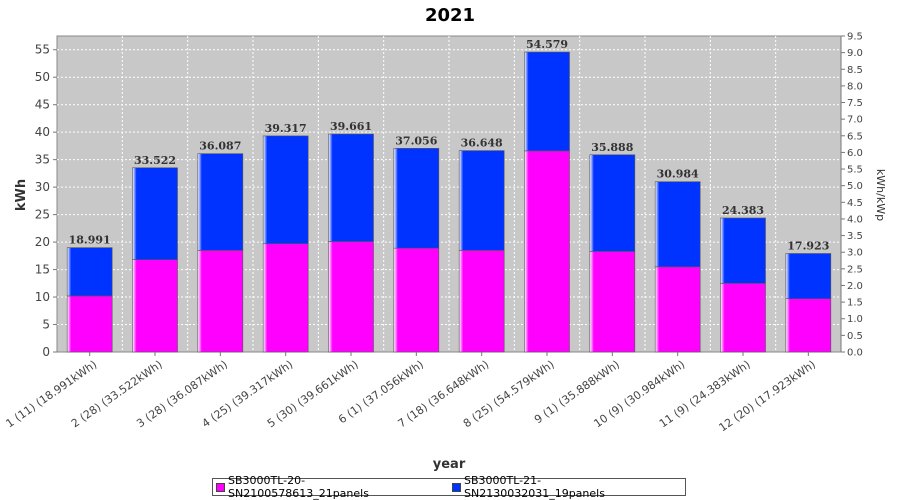 Image resolution: width=900 pixels, height=500 pixels. Describe the element at coordinates (855, 53) in the screenshot. I see `y2-tick-label: 9.0` at that location.